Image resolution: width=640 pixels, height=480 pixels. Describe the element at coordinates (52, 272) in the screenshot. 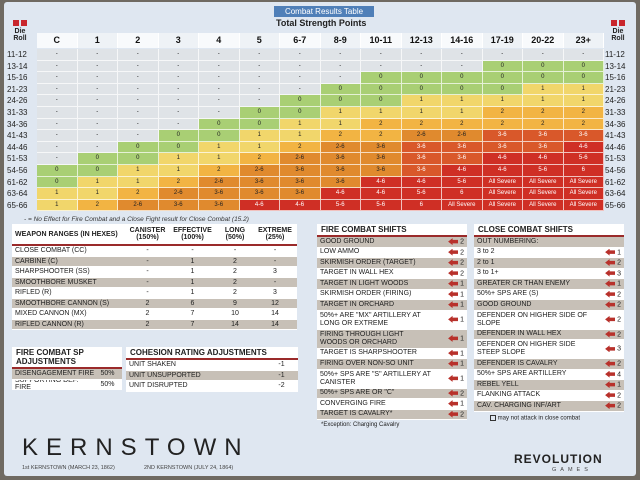

I see `weapon-range-row-cell: SHARPSHOOTER (SS)` at that location.